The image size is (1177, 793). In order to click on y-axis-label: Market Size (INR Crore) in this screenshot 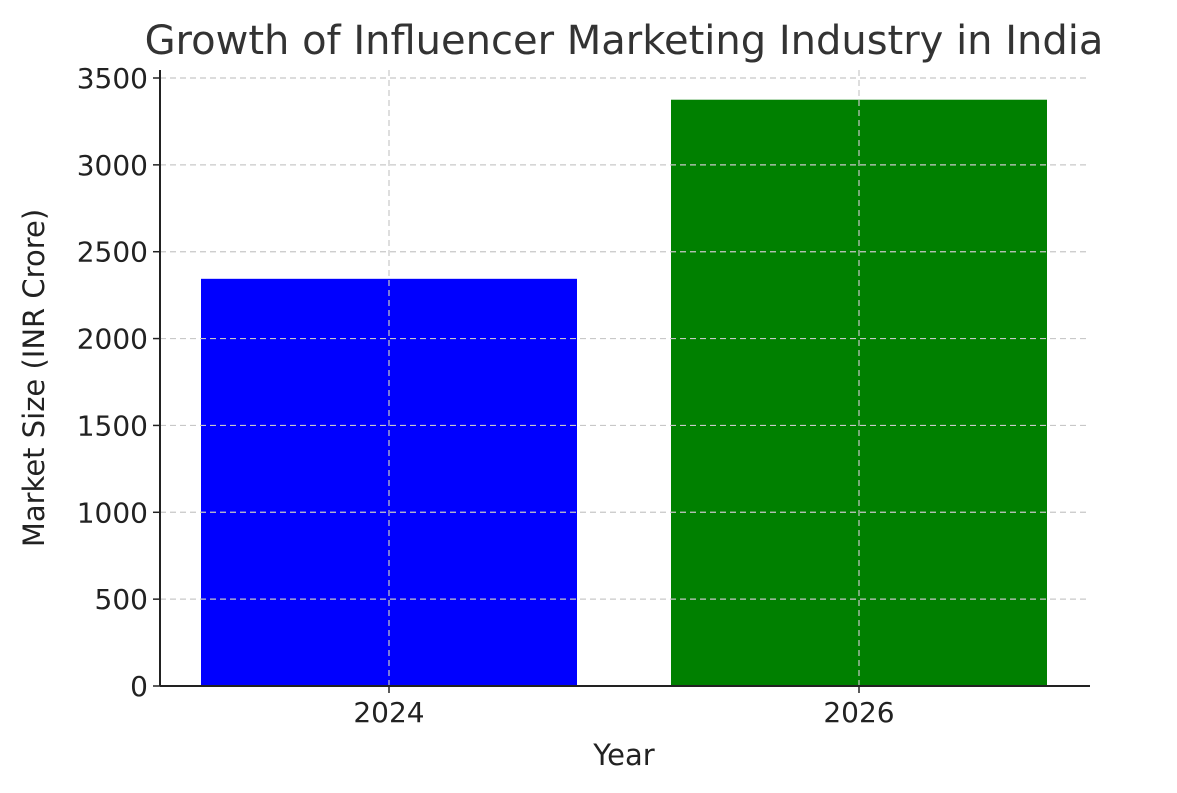, I will do `click(34, 378)`.